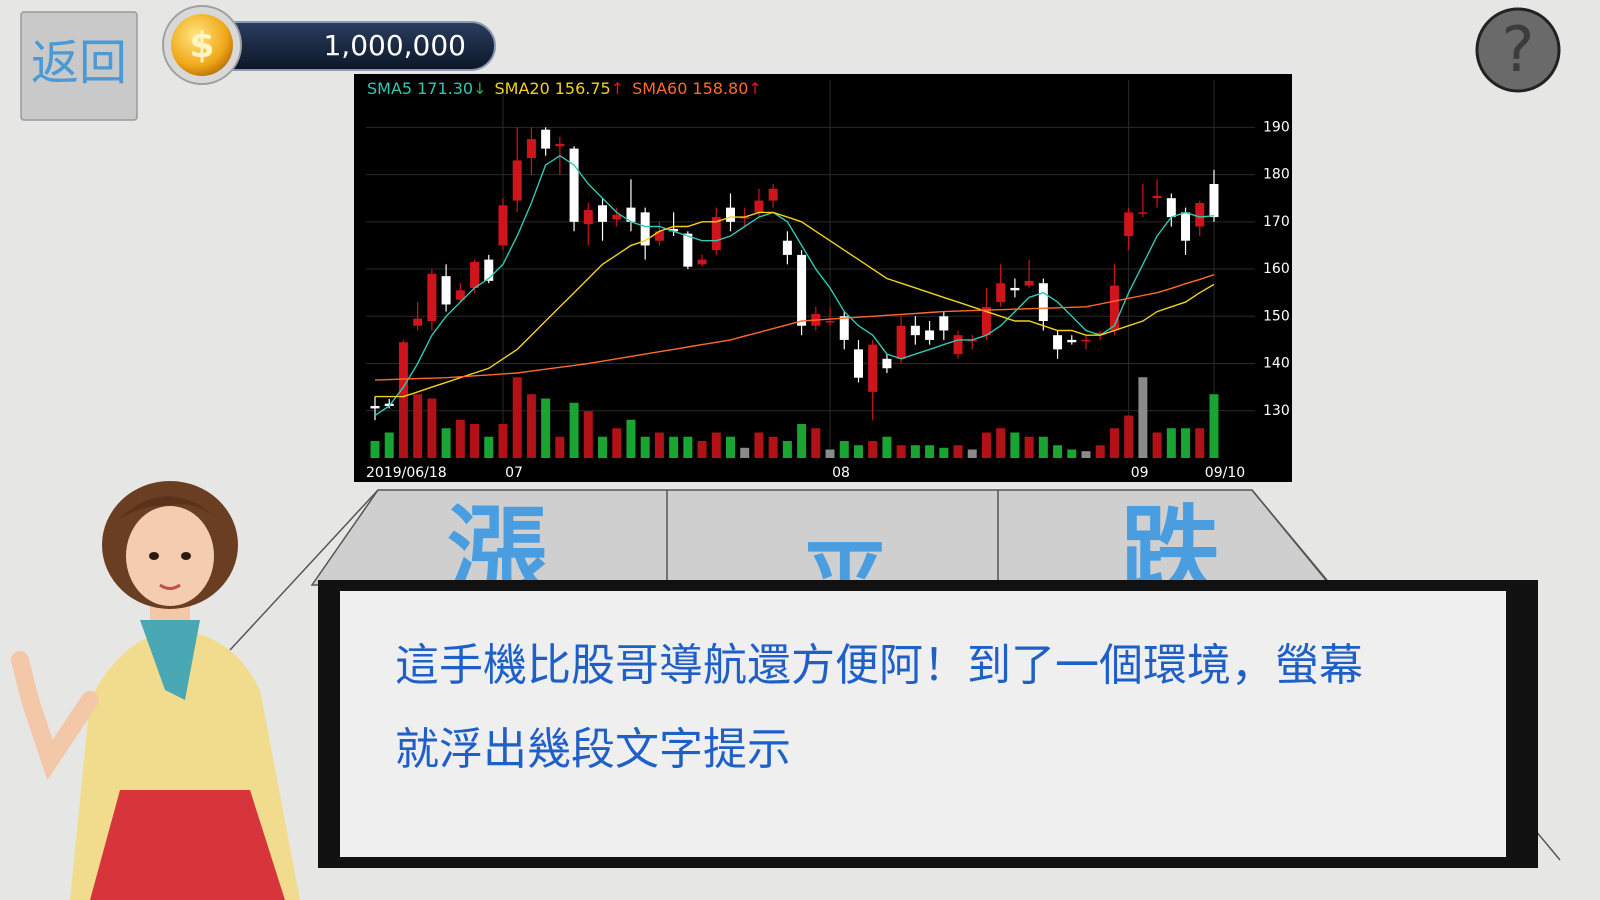 This screenshot has width=1600, height=900. I want to click on back-button-bg, so click(79, 66).